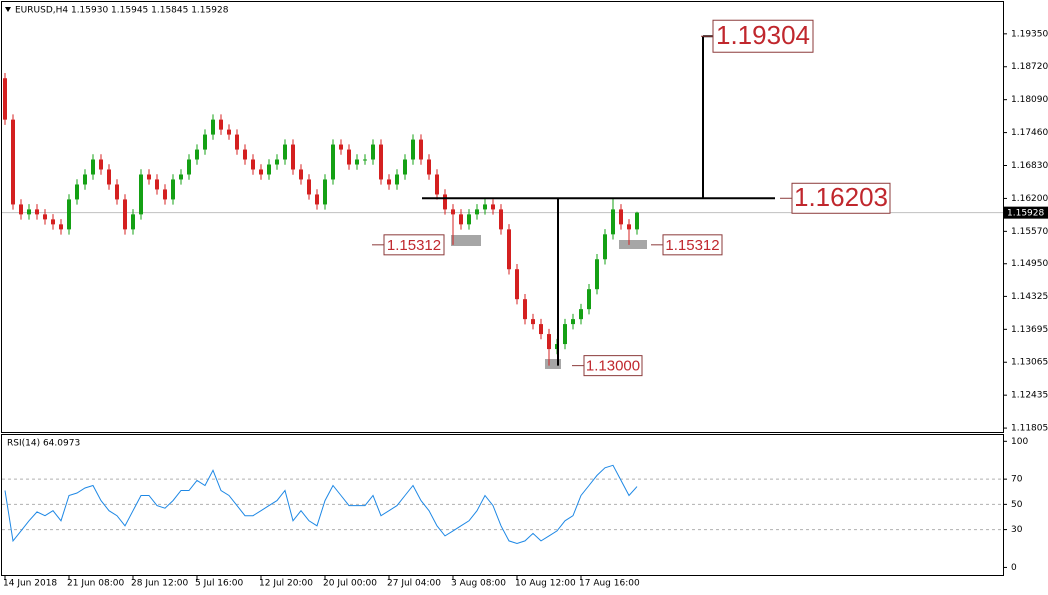 This screenshot has height=595, width=1048. Describe the element at coordinates (545, 584) in the screenshot. I see `x-tick-label: 10 Aug 12:00` at that location.